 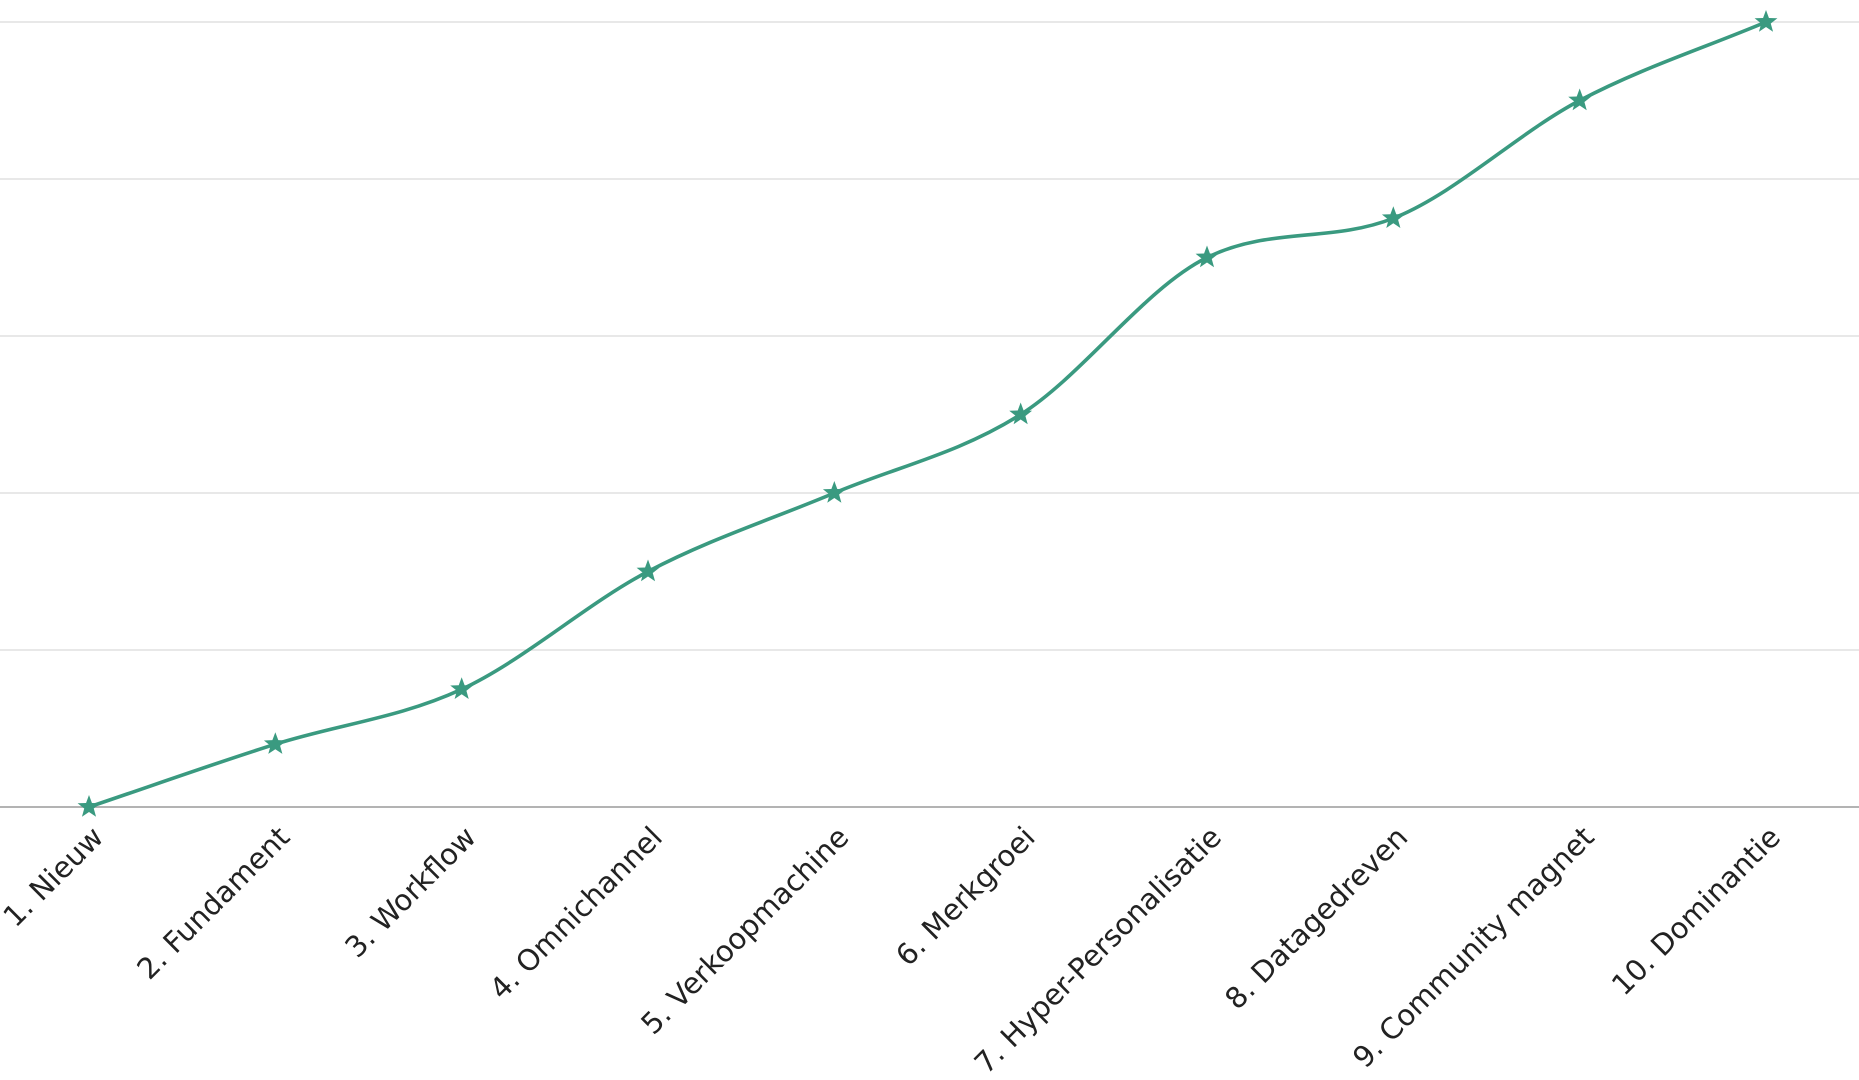 I want to click on x-tick-label: 5. Verkoopmachine, so click(x=744, y=930).